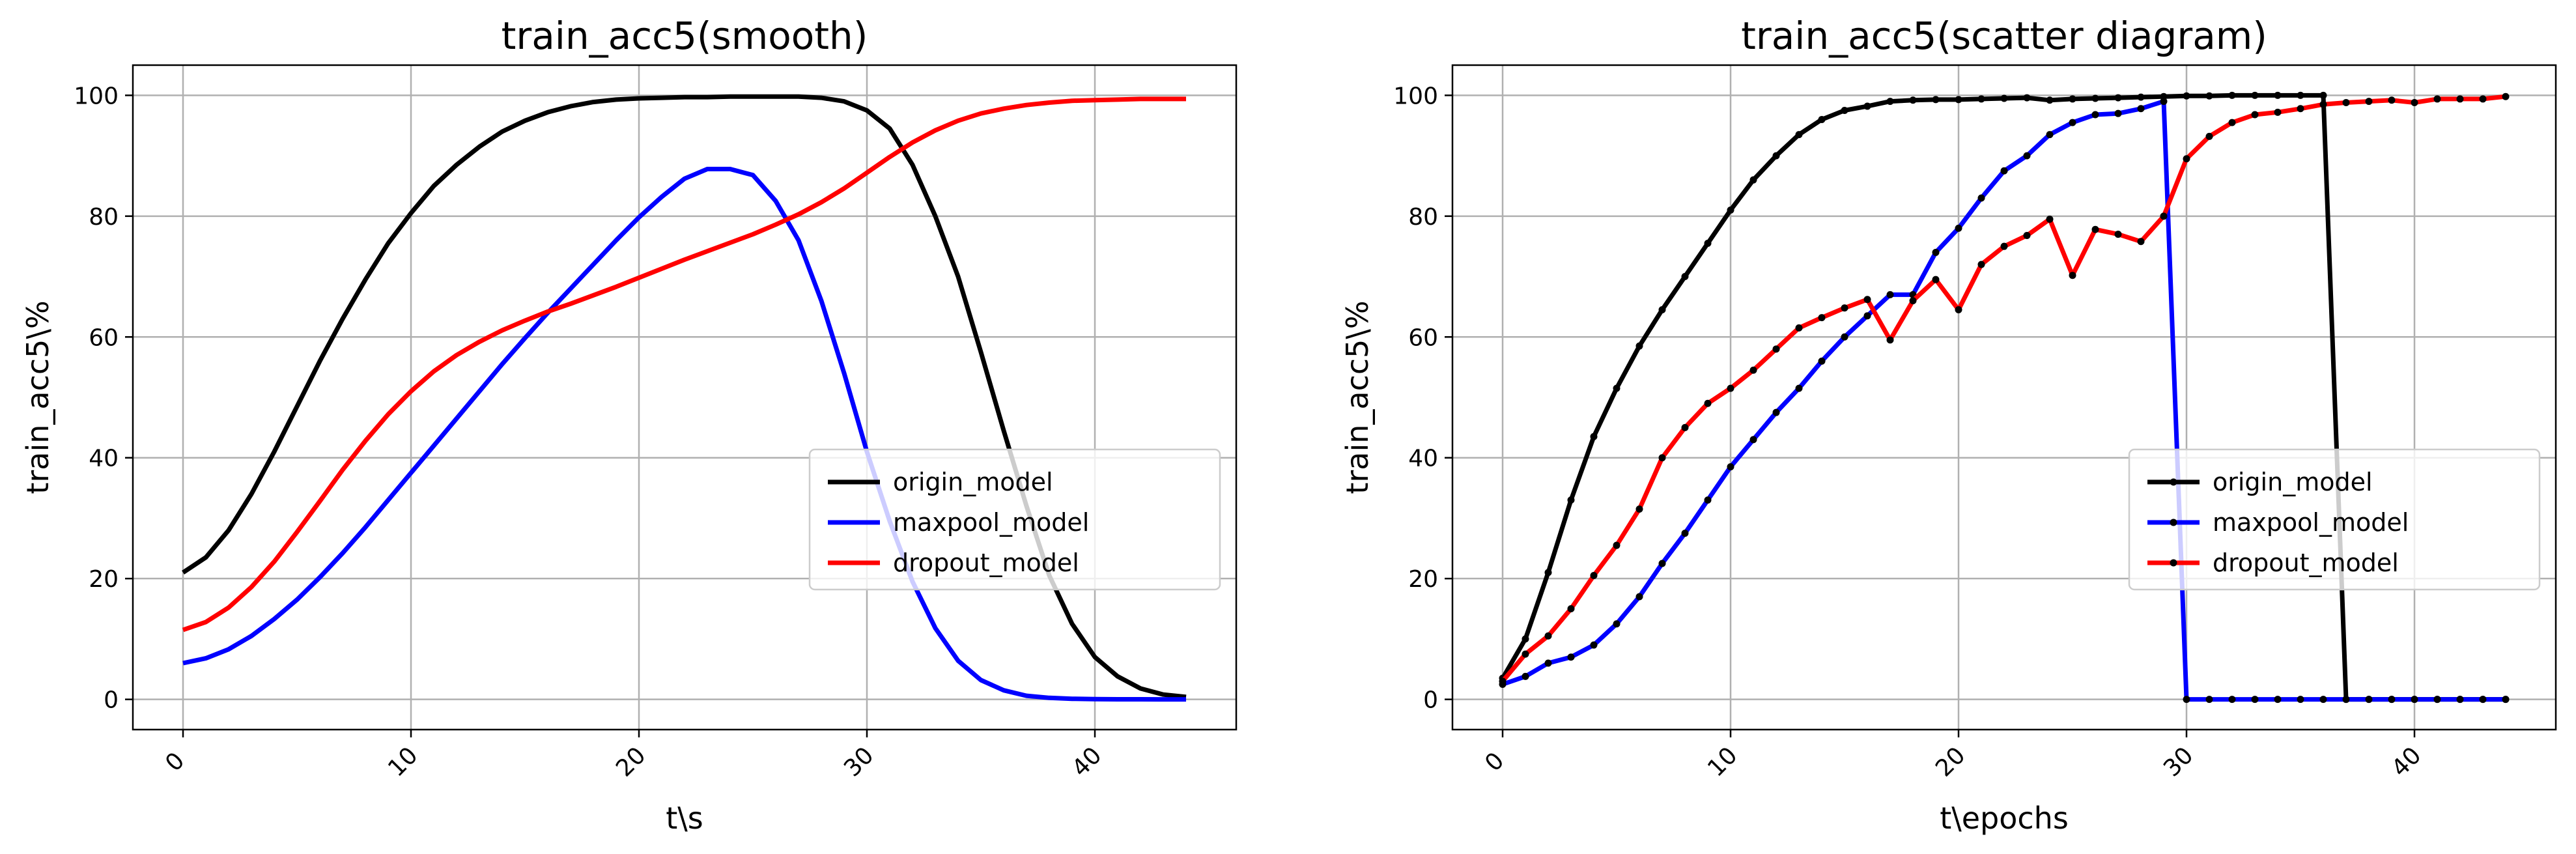 Image resolution: width=2576 pixels, height=854 pixels. Describe the element at coordinates (1430, 700) in the screenshot. I see `y-tick-label: 0` at that location.